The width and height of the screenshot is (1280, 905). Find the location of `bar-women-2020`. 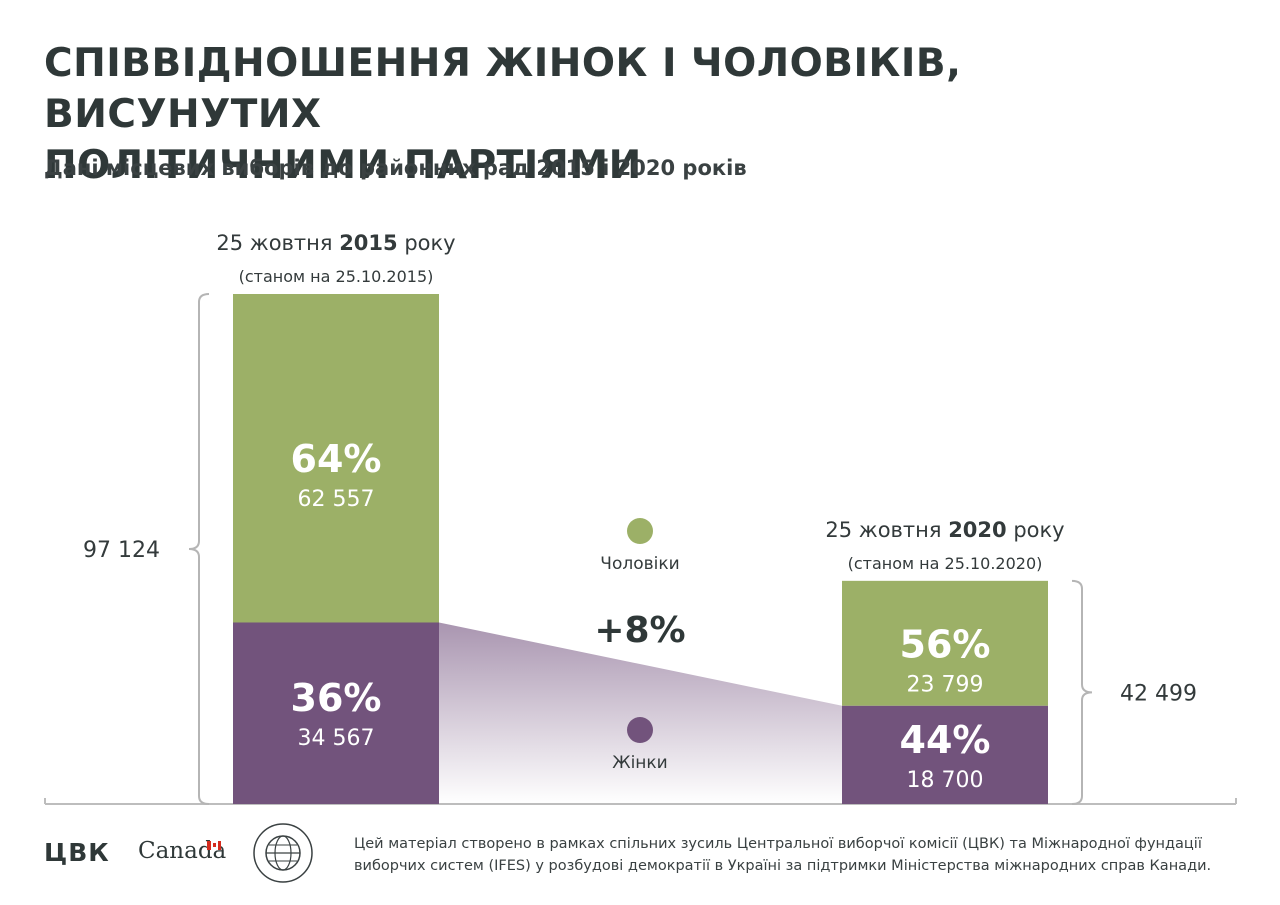

bar-women-2020 is located at coordinates (945, 754).